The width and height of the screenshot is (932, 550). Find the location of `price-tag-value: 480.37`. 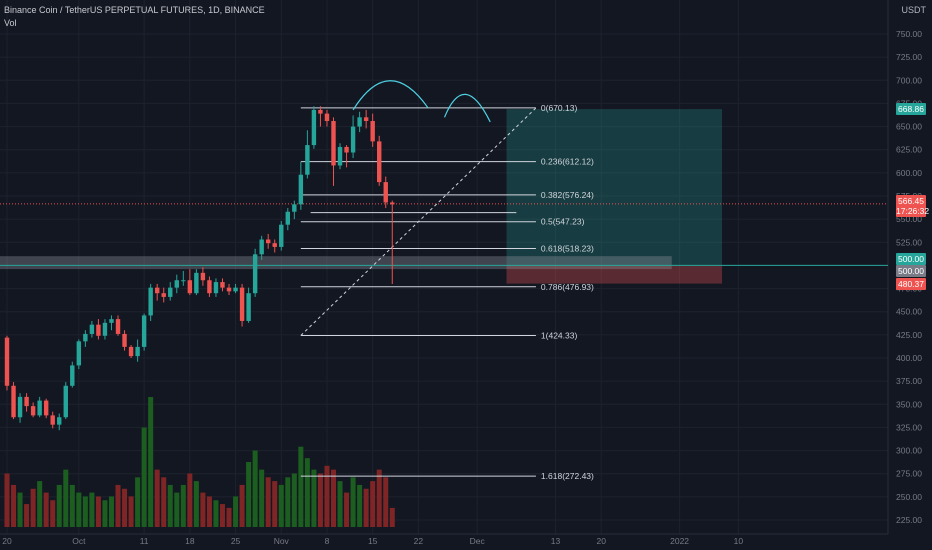

price-tag-value: 480.37 is located at coordinates (911, 283).